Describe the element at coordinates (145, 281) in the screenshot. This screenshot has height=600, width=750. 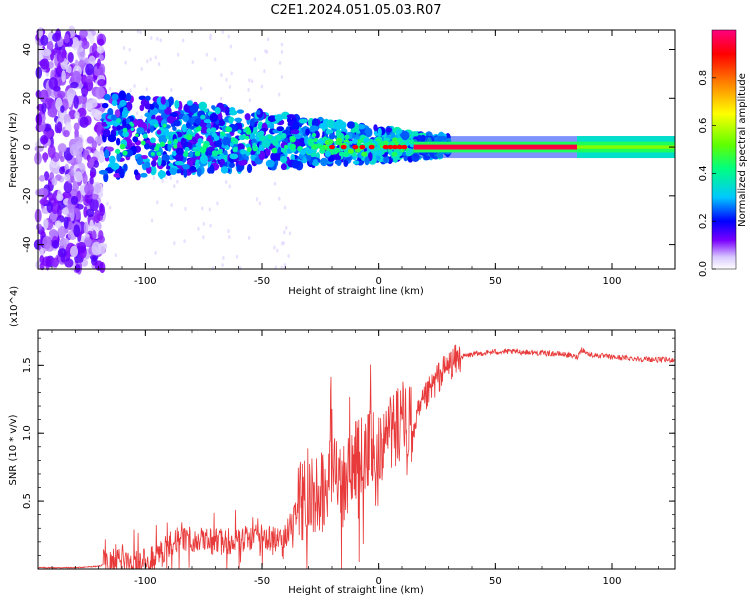
I see `spectrogram-x-tick-label: -100` at that location.